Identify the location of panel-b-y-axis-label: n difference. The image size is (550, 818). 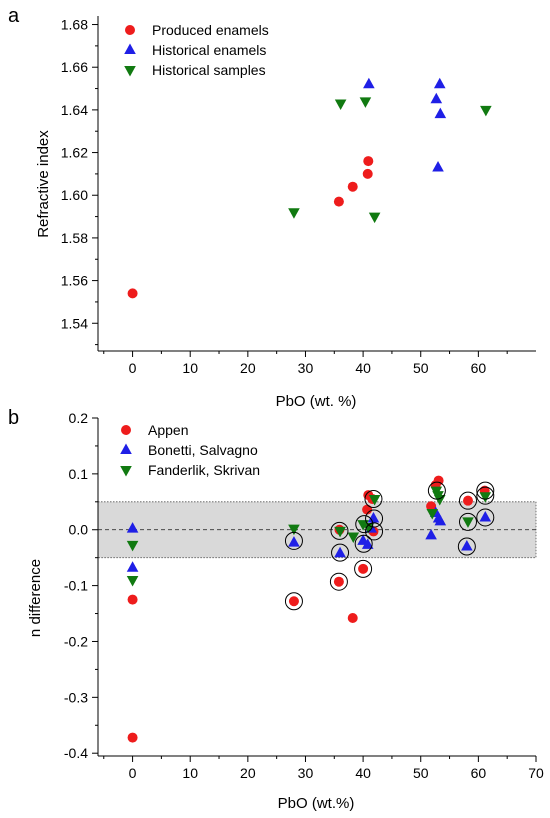
(35, 598).